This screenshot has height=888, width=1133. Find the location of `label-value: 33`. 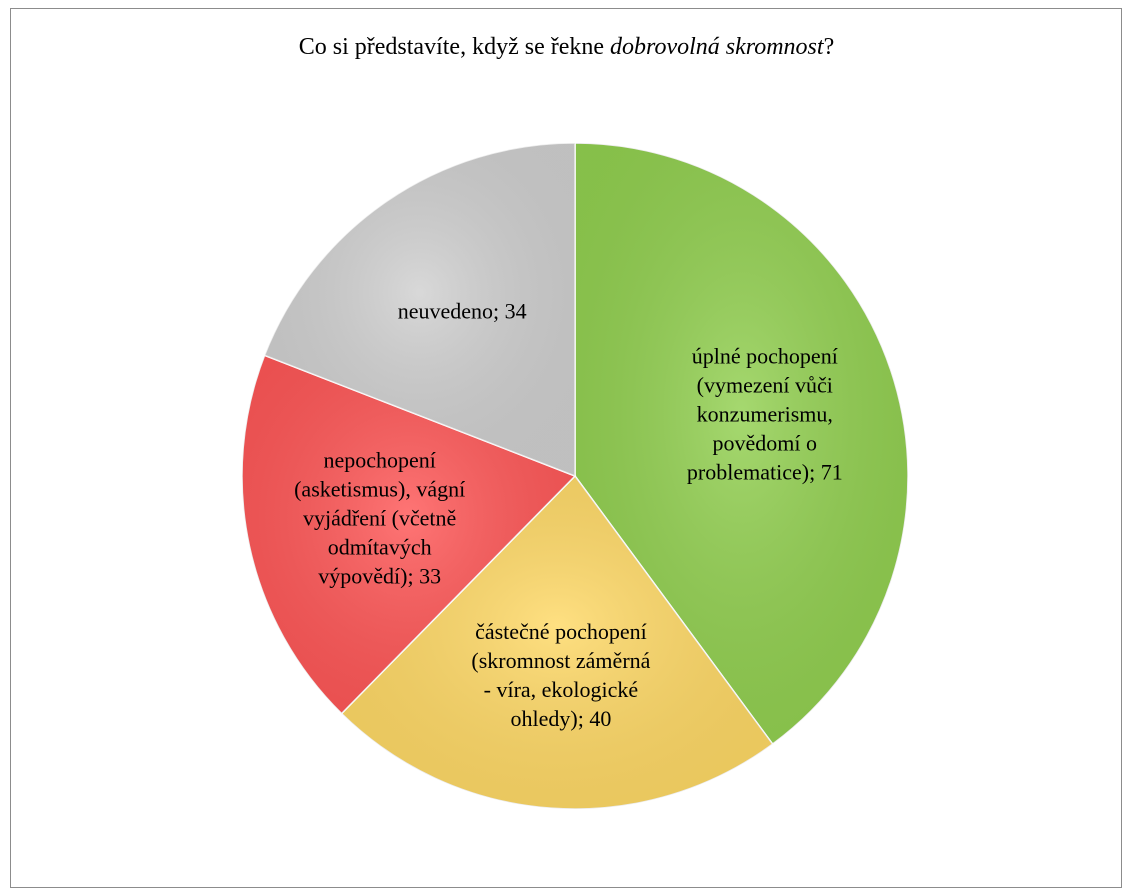

label-value: 33 is located at coordinates (430, 576).